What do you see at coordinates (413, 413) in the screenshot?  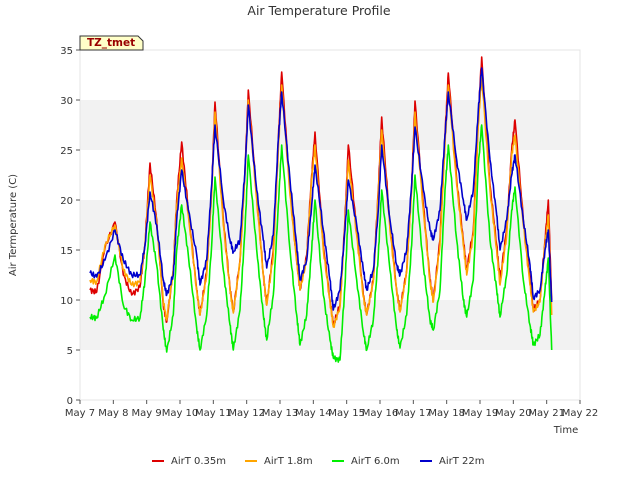 I see `x-tick-label: May 17` at bounding box center [413, 413].